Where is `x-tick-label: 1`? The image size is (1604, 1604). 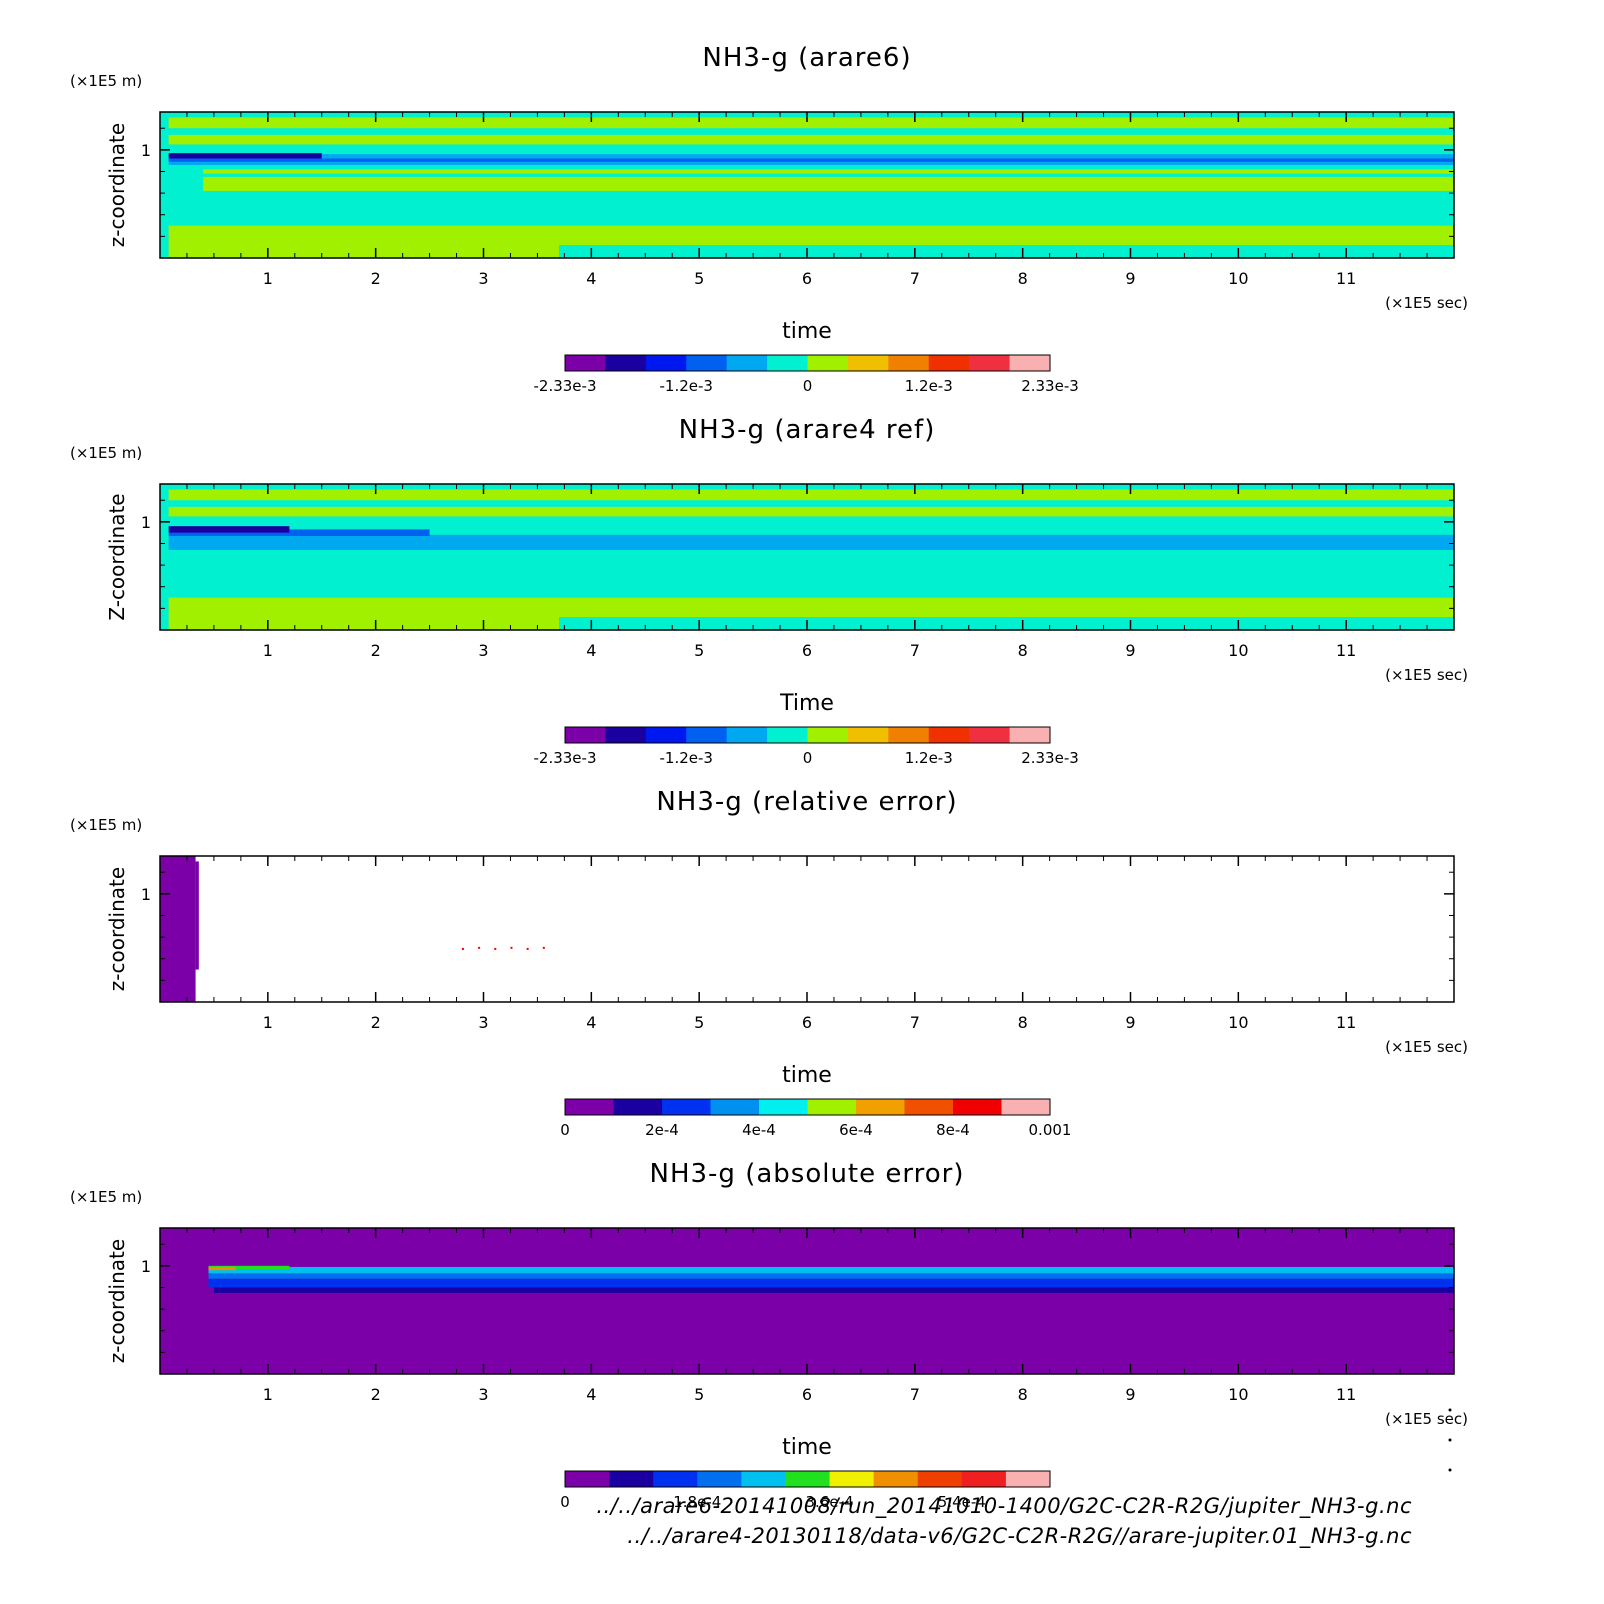 x-tick-label: 1 is located at coordinates (268, 1394).